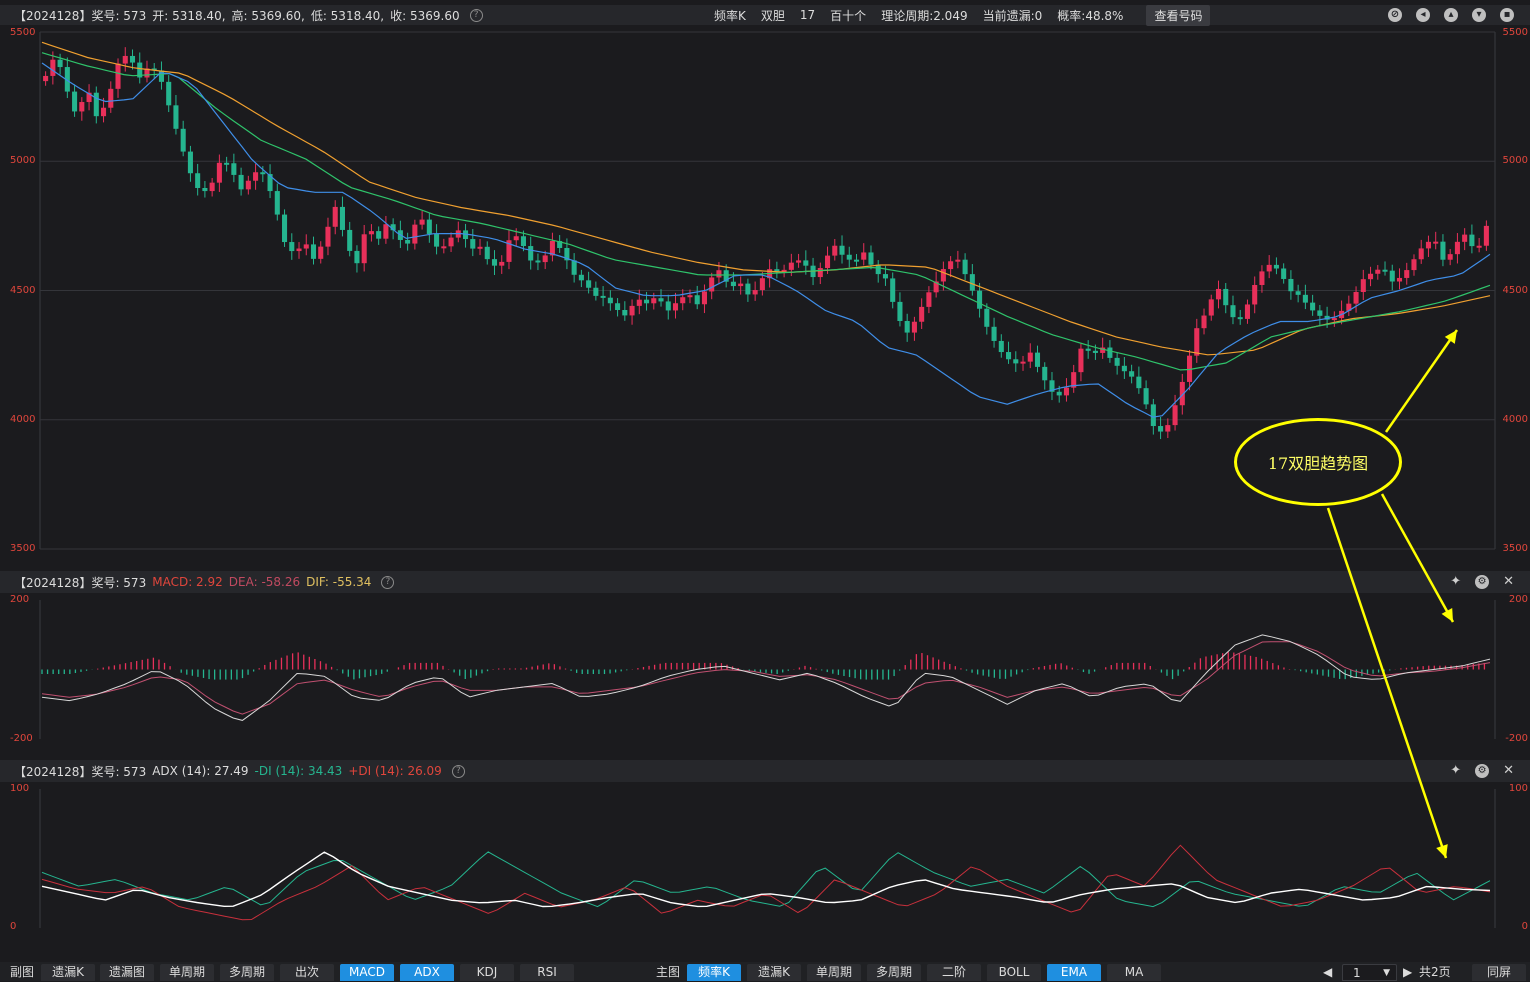  I want to click on price-tick-left-5000: 5000, so click(23, 160).